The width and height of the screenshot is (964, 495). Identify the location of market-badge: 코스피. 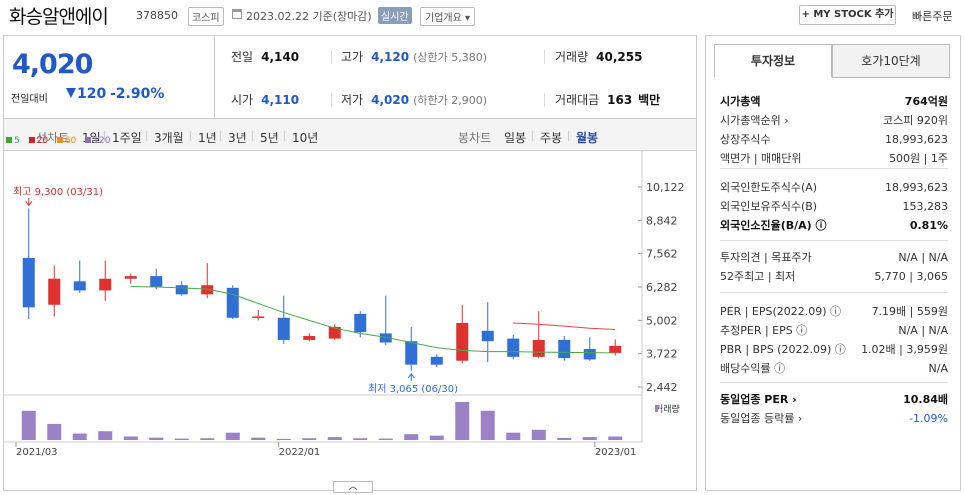
(206, 16).